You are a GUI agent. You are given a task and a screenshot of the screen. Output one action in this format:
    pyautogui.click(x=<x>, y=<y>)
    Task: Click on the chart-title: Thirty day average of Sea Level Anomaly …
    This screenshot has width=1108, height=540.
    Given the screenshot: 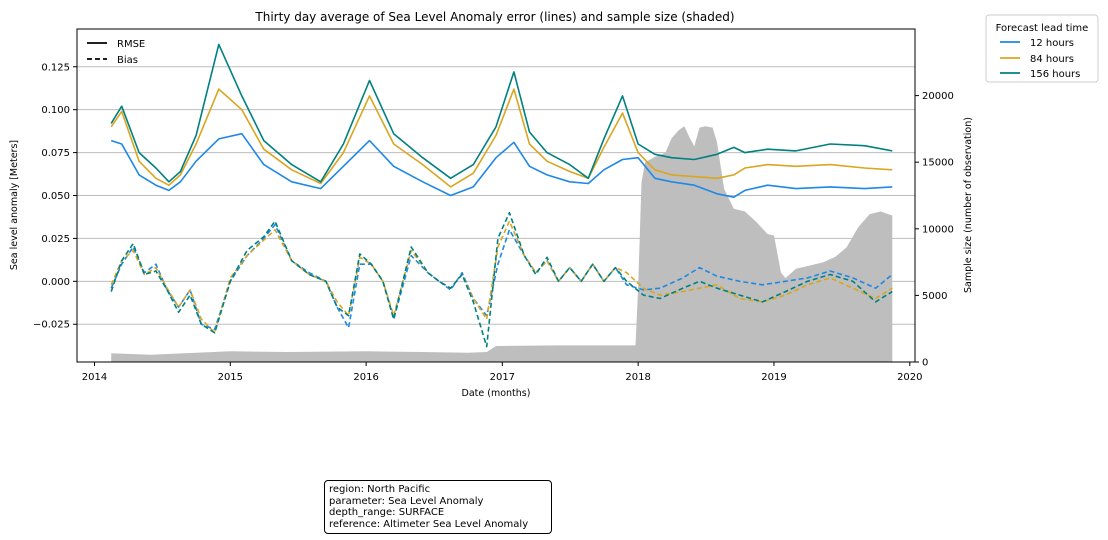 What is the action you would take?
    pyautogui.click(x=494, y=17)
    